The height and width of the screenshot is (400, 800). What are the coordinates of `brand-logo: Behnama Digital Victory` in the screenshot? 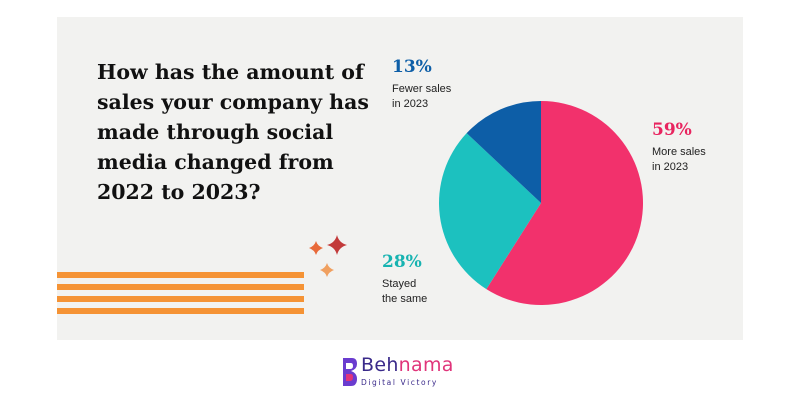 It's located at (402, 373).